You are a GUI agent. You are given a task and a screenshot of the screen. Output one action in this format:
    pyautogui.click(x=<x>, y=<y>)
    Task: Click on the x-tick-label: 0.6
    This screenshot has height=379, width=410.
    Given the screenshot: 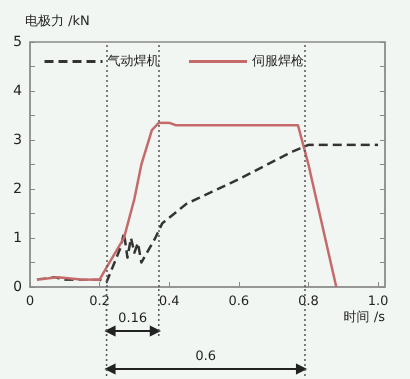 What is the action you would take?
    pyautogui.click(x=239, y=301)
    